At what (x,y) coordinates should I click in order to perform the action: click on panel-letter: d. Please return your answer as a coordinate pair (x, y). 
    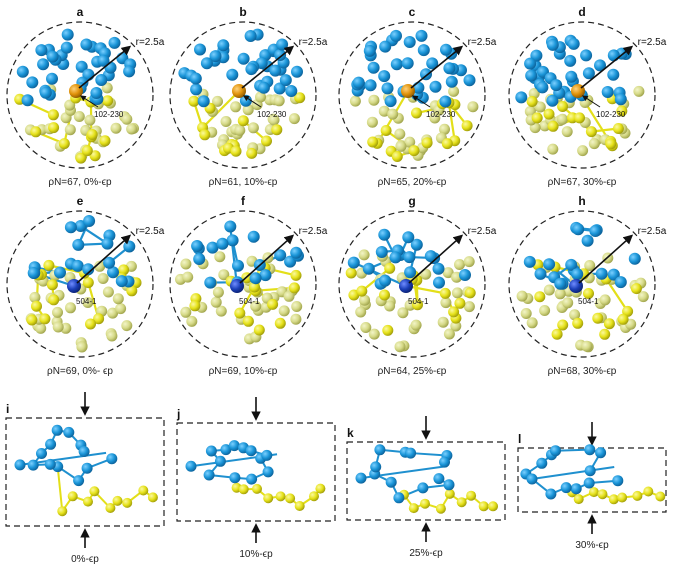
    Looking at the image, I should click on (581, 12).